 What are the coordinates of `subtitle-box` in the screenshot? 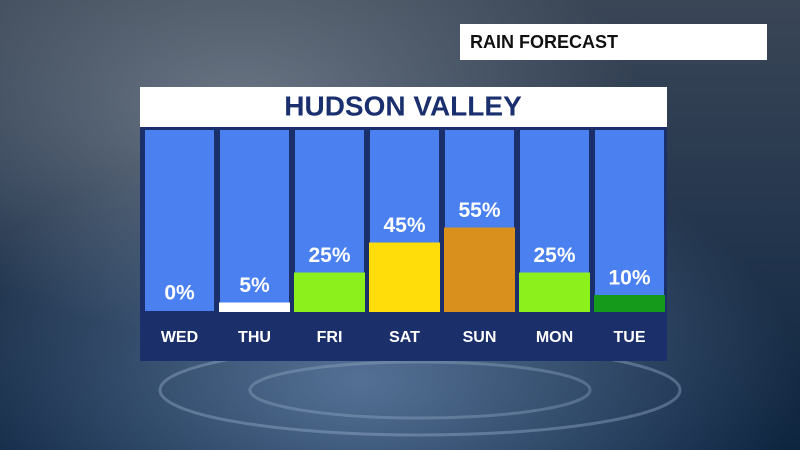 It's located at (613, 42).